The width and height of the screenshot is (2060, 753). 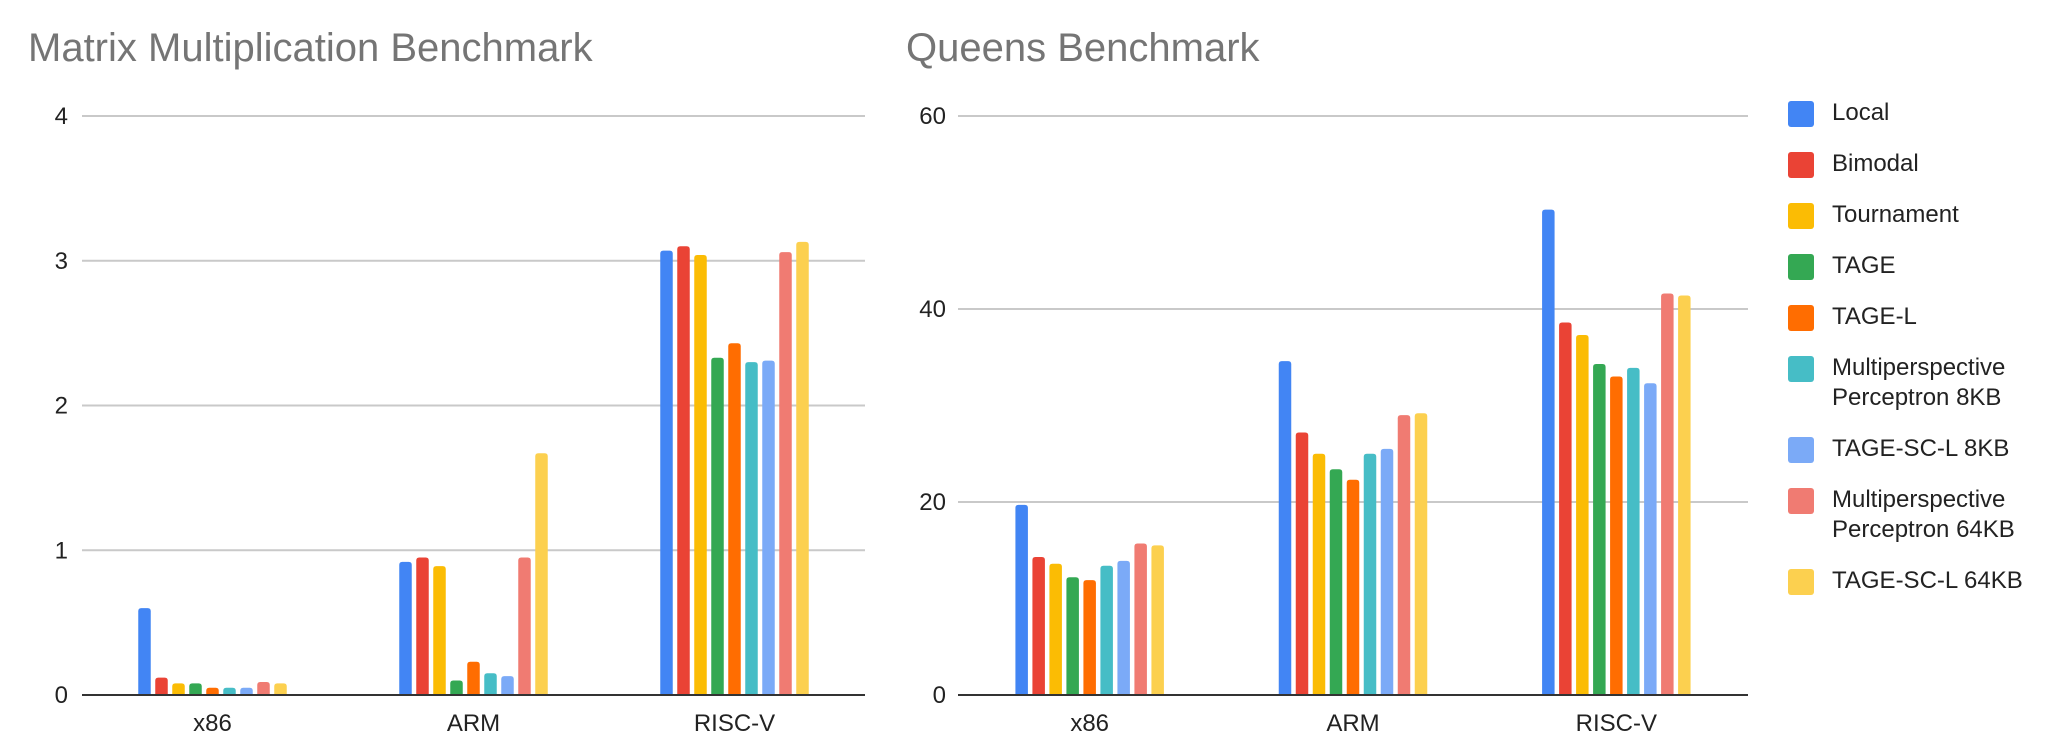 I want to click on queens-bar-risc-v-tage-l, so click(x=1616, y=535).